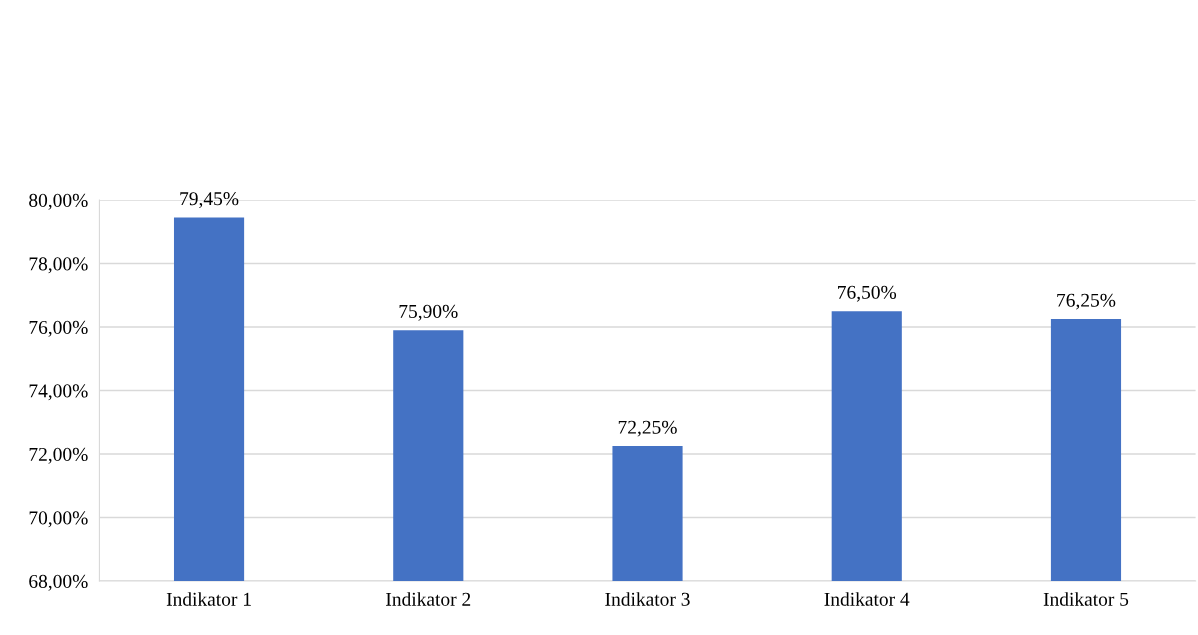 Image resolution: width=1198 pixels, height=635 pixels. Describe the element at coordinates (209, 200) in the screenshot. I see `data-label: 79,45%` at that location.